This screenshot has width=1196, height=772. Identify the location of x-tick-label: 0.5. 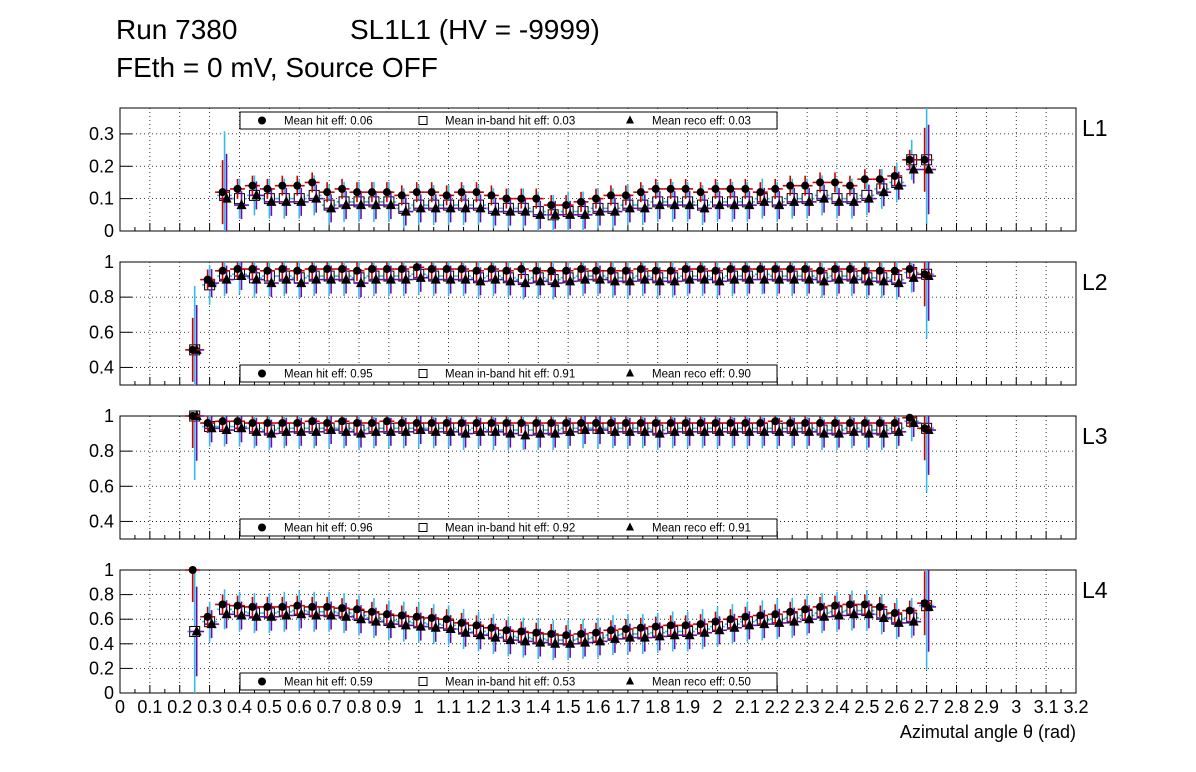
(269, 707).